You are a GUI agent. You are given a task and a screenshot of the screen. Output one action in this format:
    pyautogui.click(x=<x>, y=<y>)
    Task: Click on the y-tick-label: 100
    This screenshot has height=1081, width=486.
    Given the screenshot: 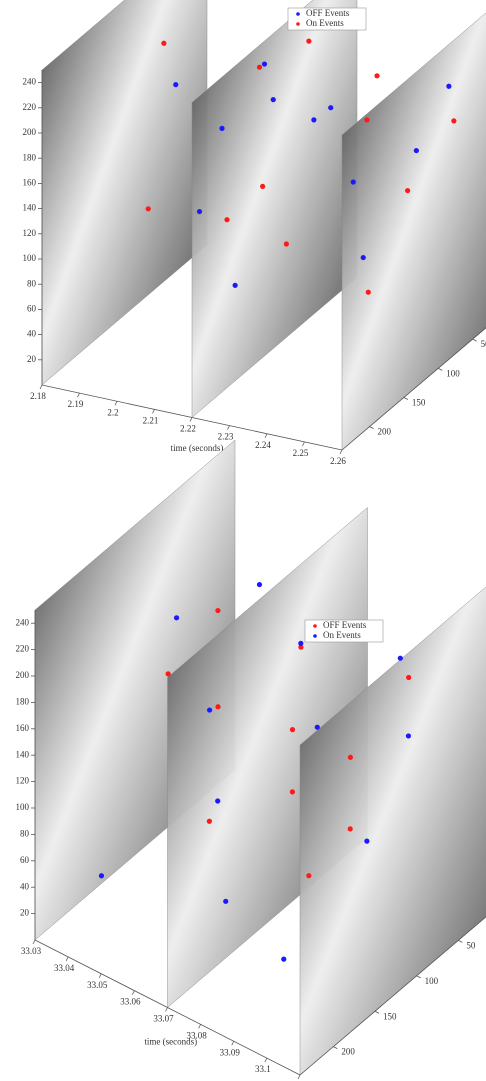 What is the action you would take?
    pyautogui.click(x=23, y=807)
    